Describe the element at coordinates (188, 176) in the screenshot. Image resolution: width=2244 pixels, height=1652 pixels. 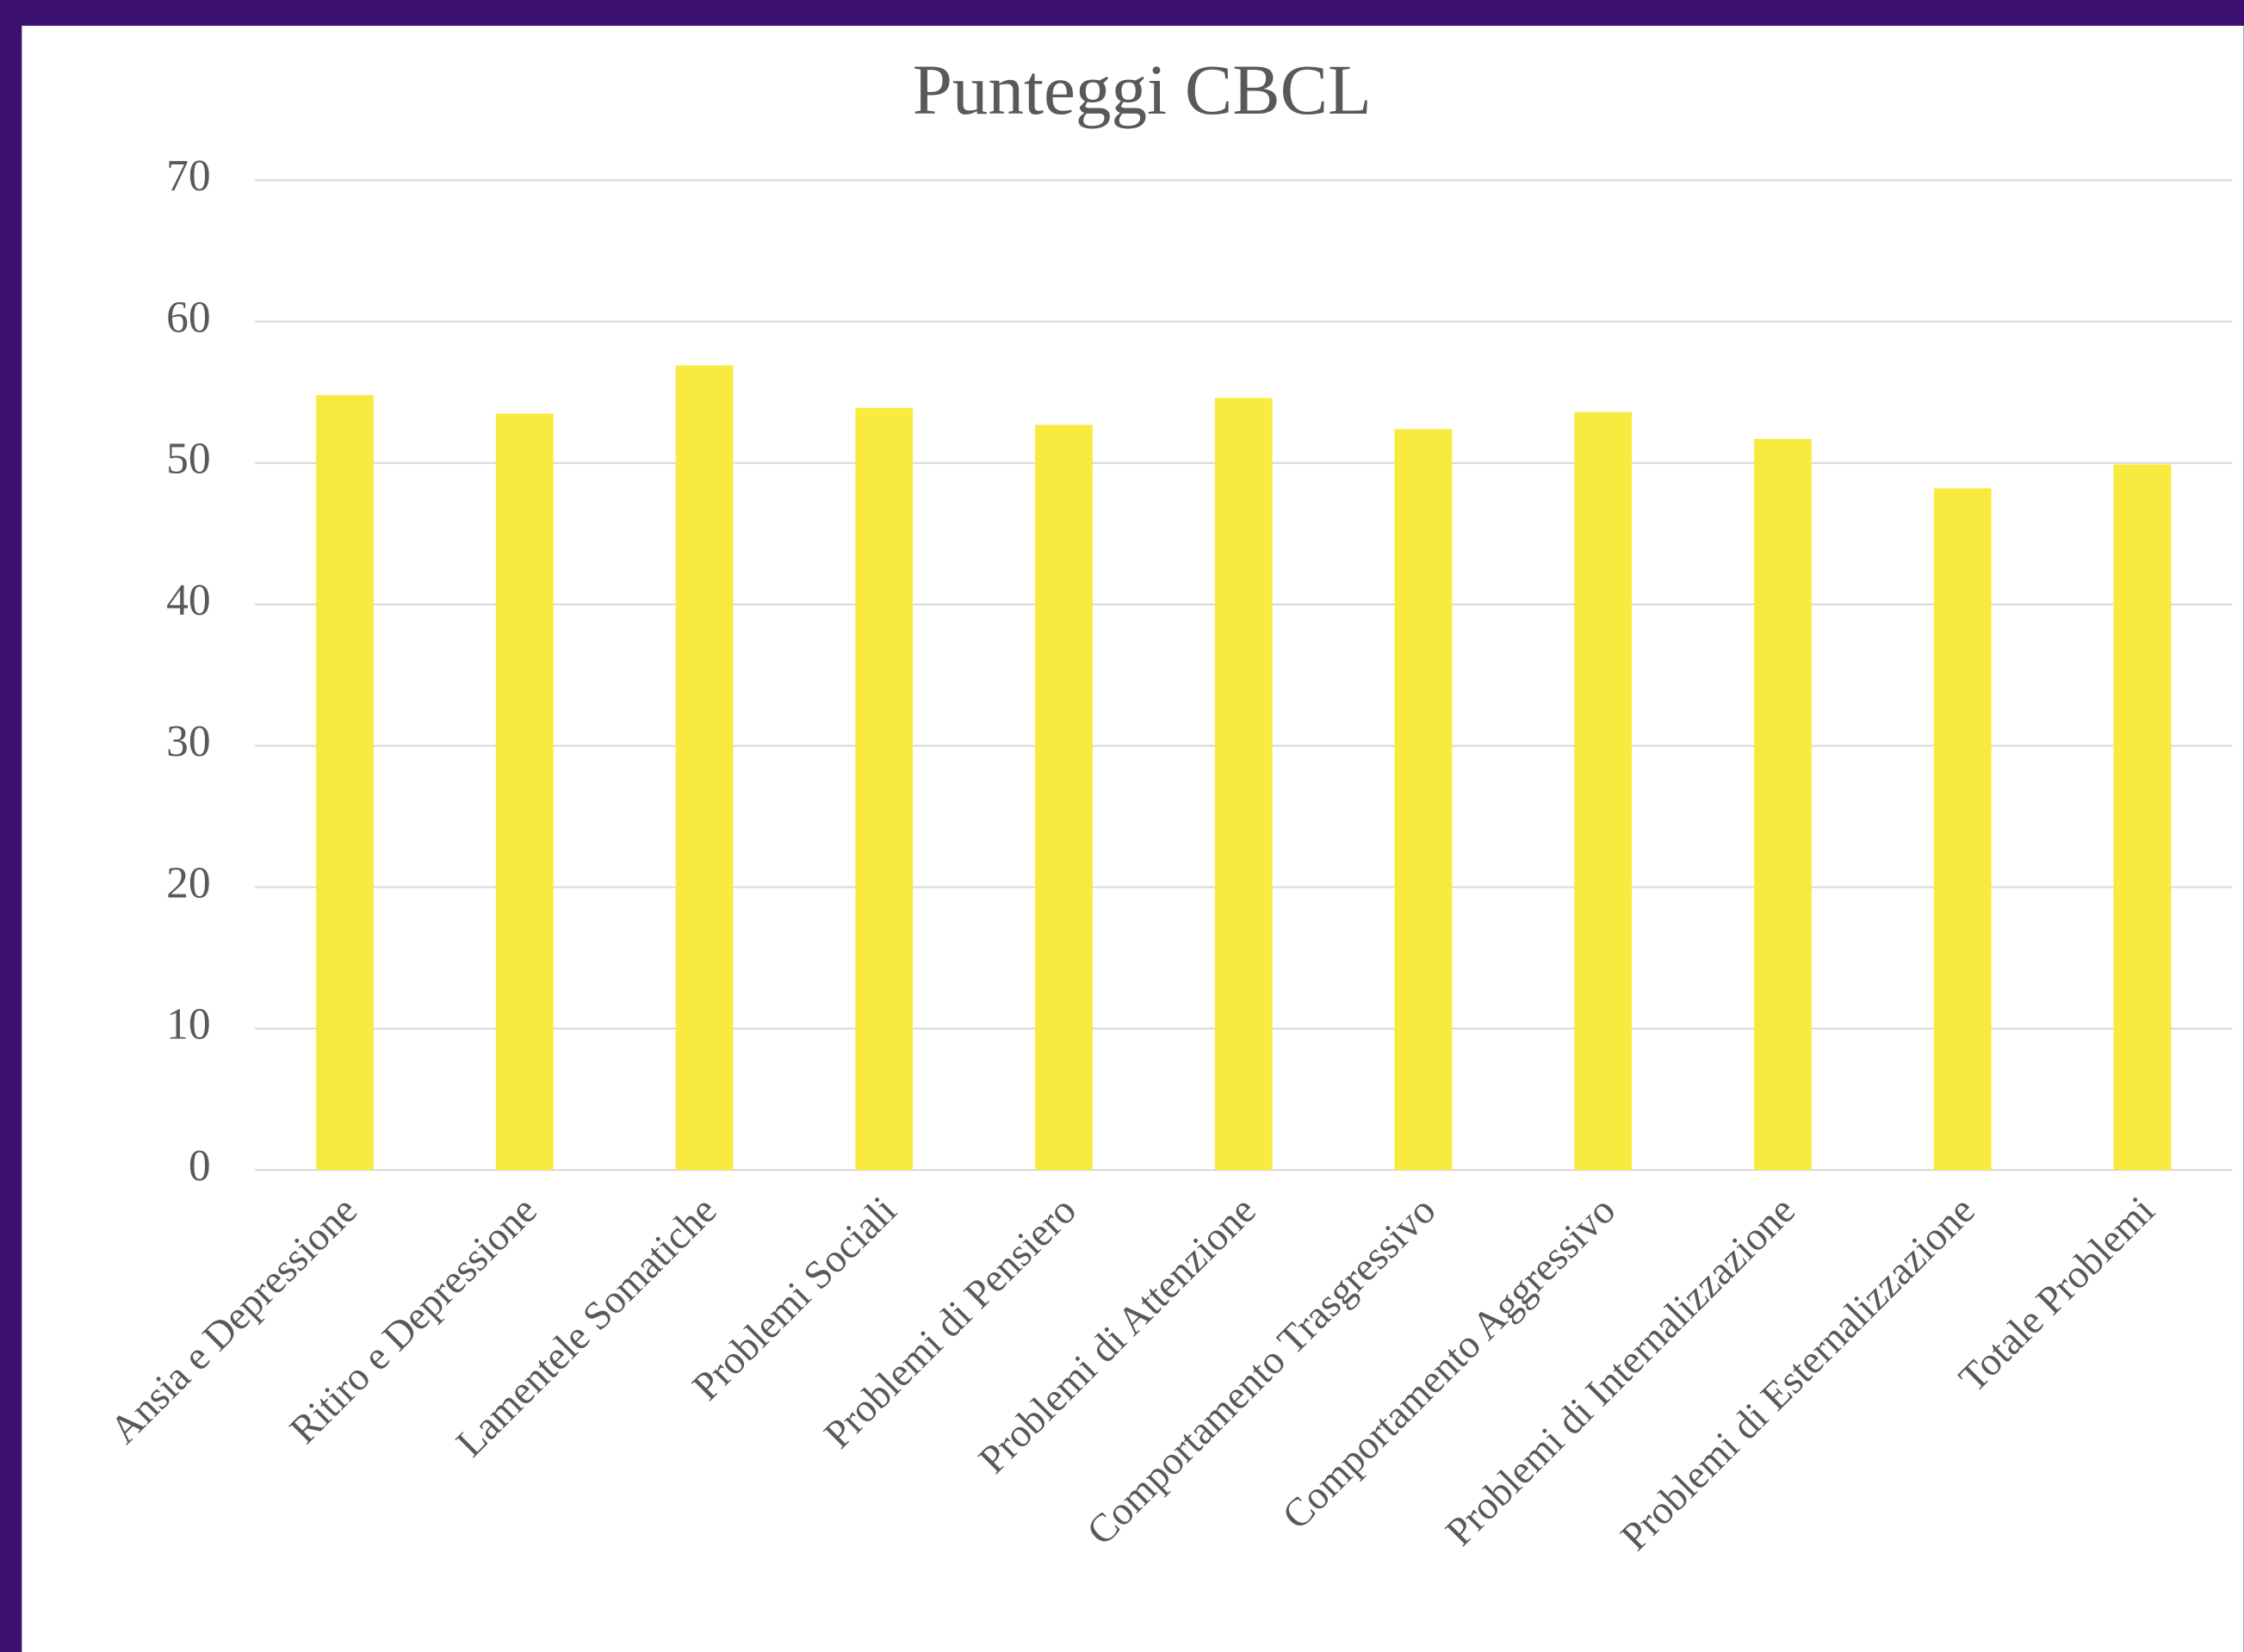
I see `y-tick-label: 70` at that location.